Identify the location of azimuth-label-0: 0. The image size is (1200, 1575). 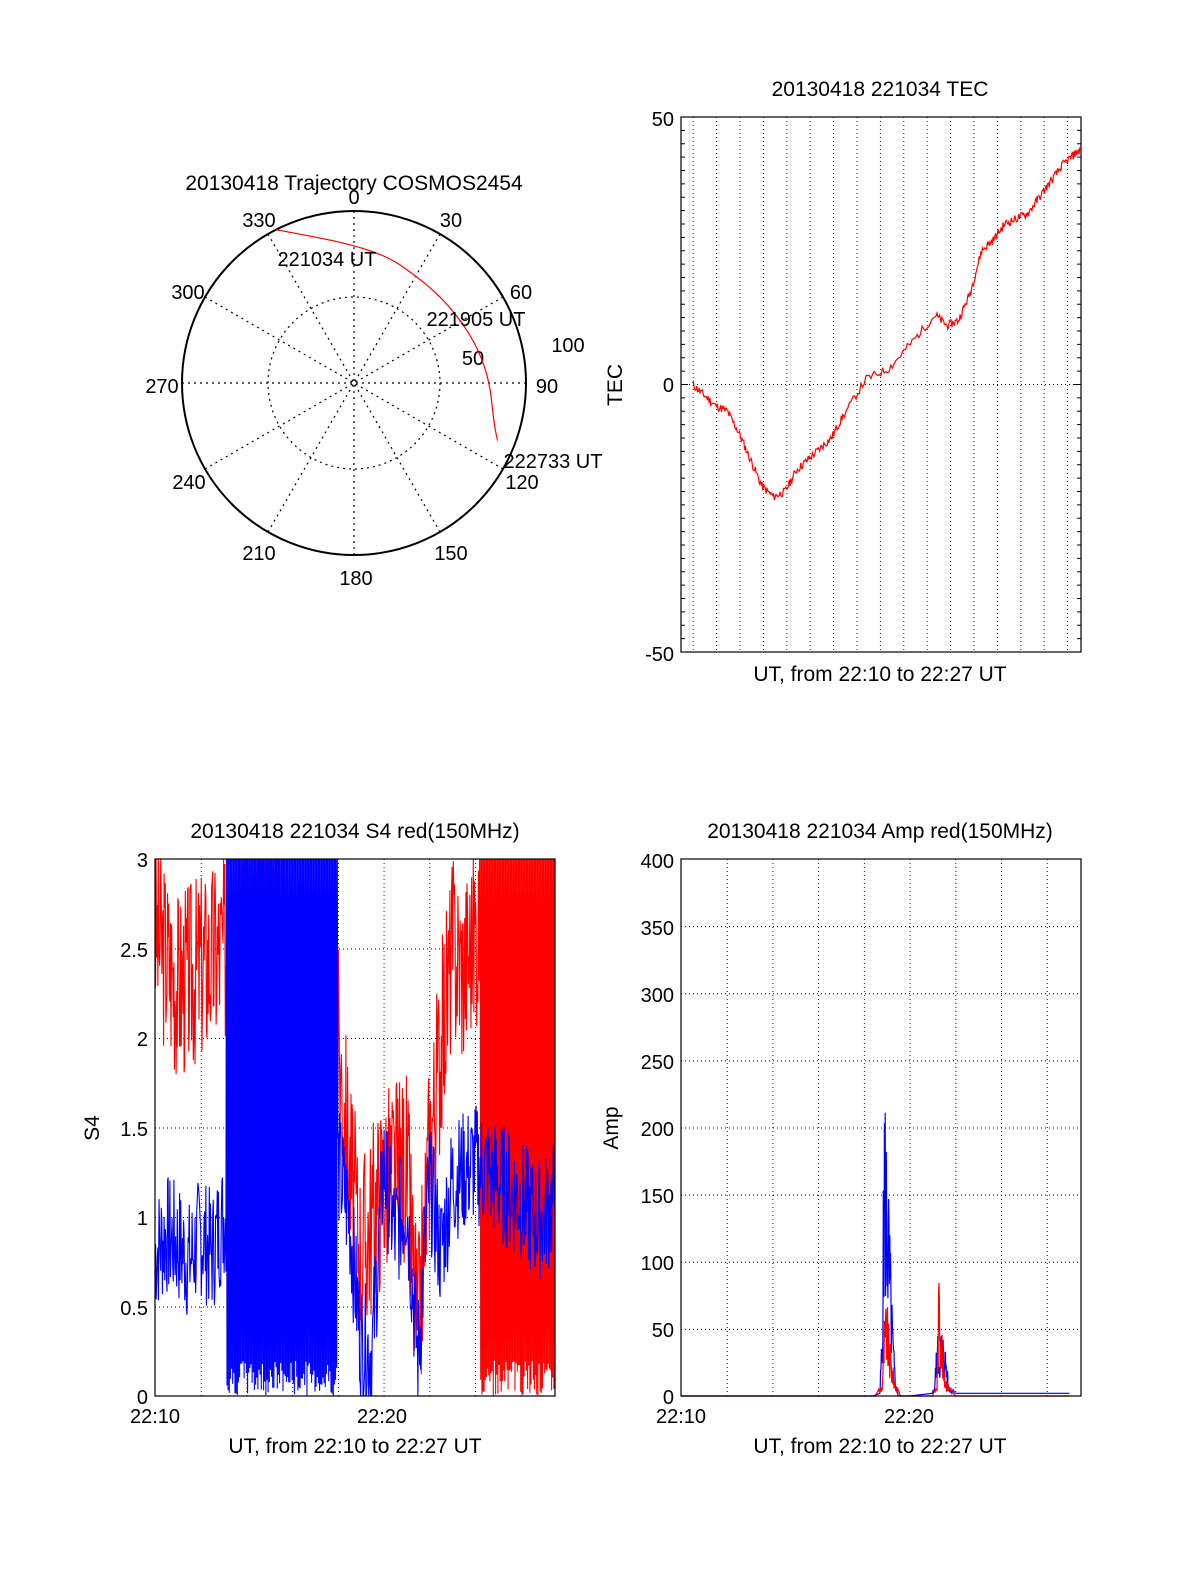
(353, 198).